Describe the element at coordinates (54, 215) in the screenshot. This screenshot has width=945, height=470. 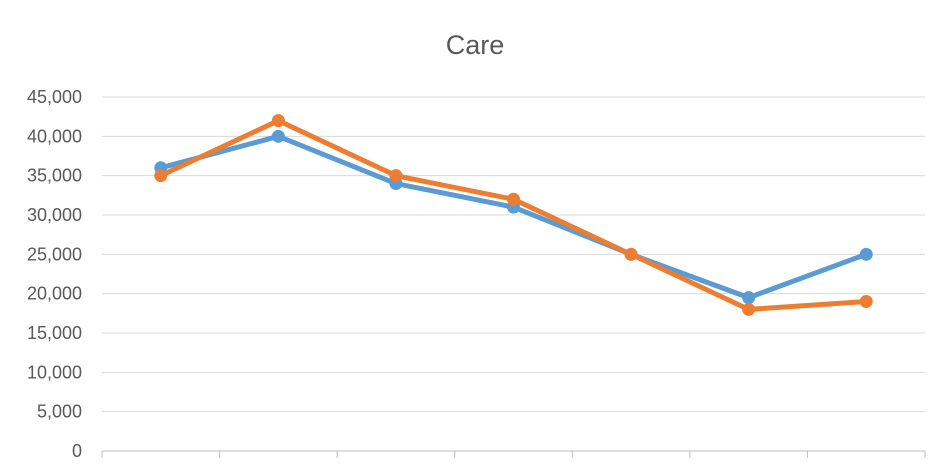
I see `y-tick-label: 30,000` at that location.